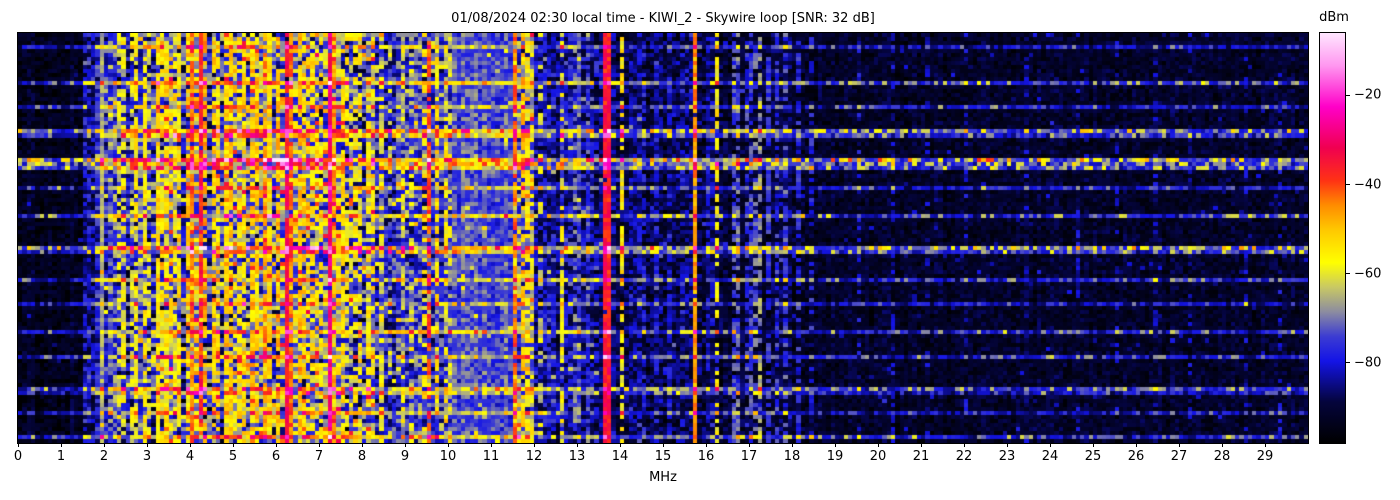  Describe the element at coordinates (233, 456) in the screenshot. I see `x-tick-label: 5` at that location.